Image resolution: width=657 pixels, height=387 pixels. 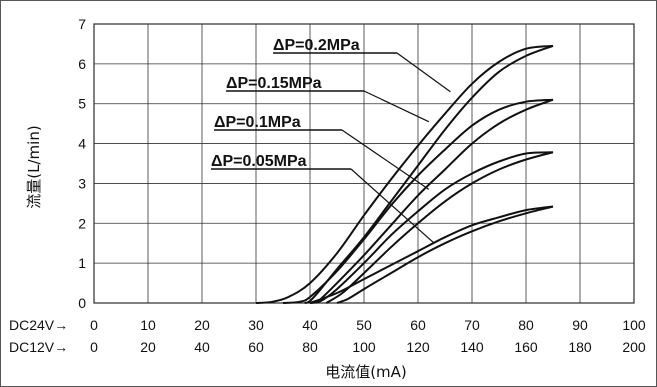 I want to click on y-tick-label: 2, so click(x=82, y=223).